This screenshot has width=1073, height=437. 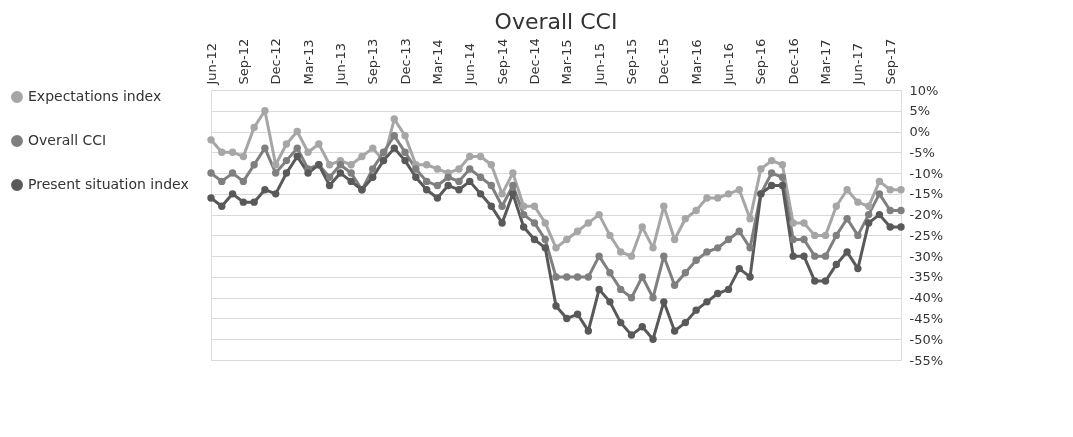 What do you see at coordinates (276, 61) in the screenshot?
I see `x-tick-label: Dec-12` at bounding box center [276, 61].